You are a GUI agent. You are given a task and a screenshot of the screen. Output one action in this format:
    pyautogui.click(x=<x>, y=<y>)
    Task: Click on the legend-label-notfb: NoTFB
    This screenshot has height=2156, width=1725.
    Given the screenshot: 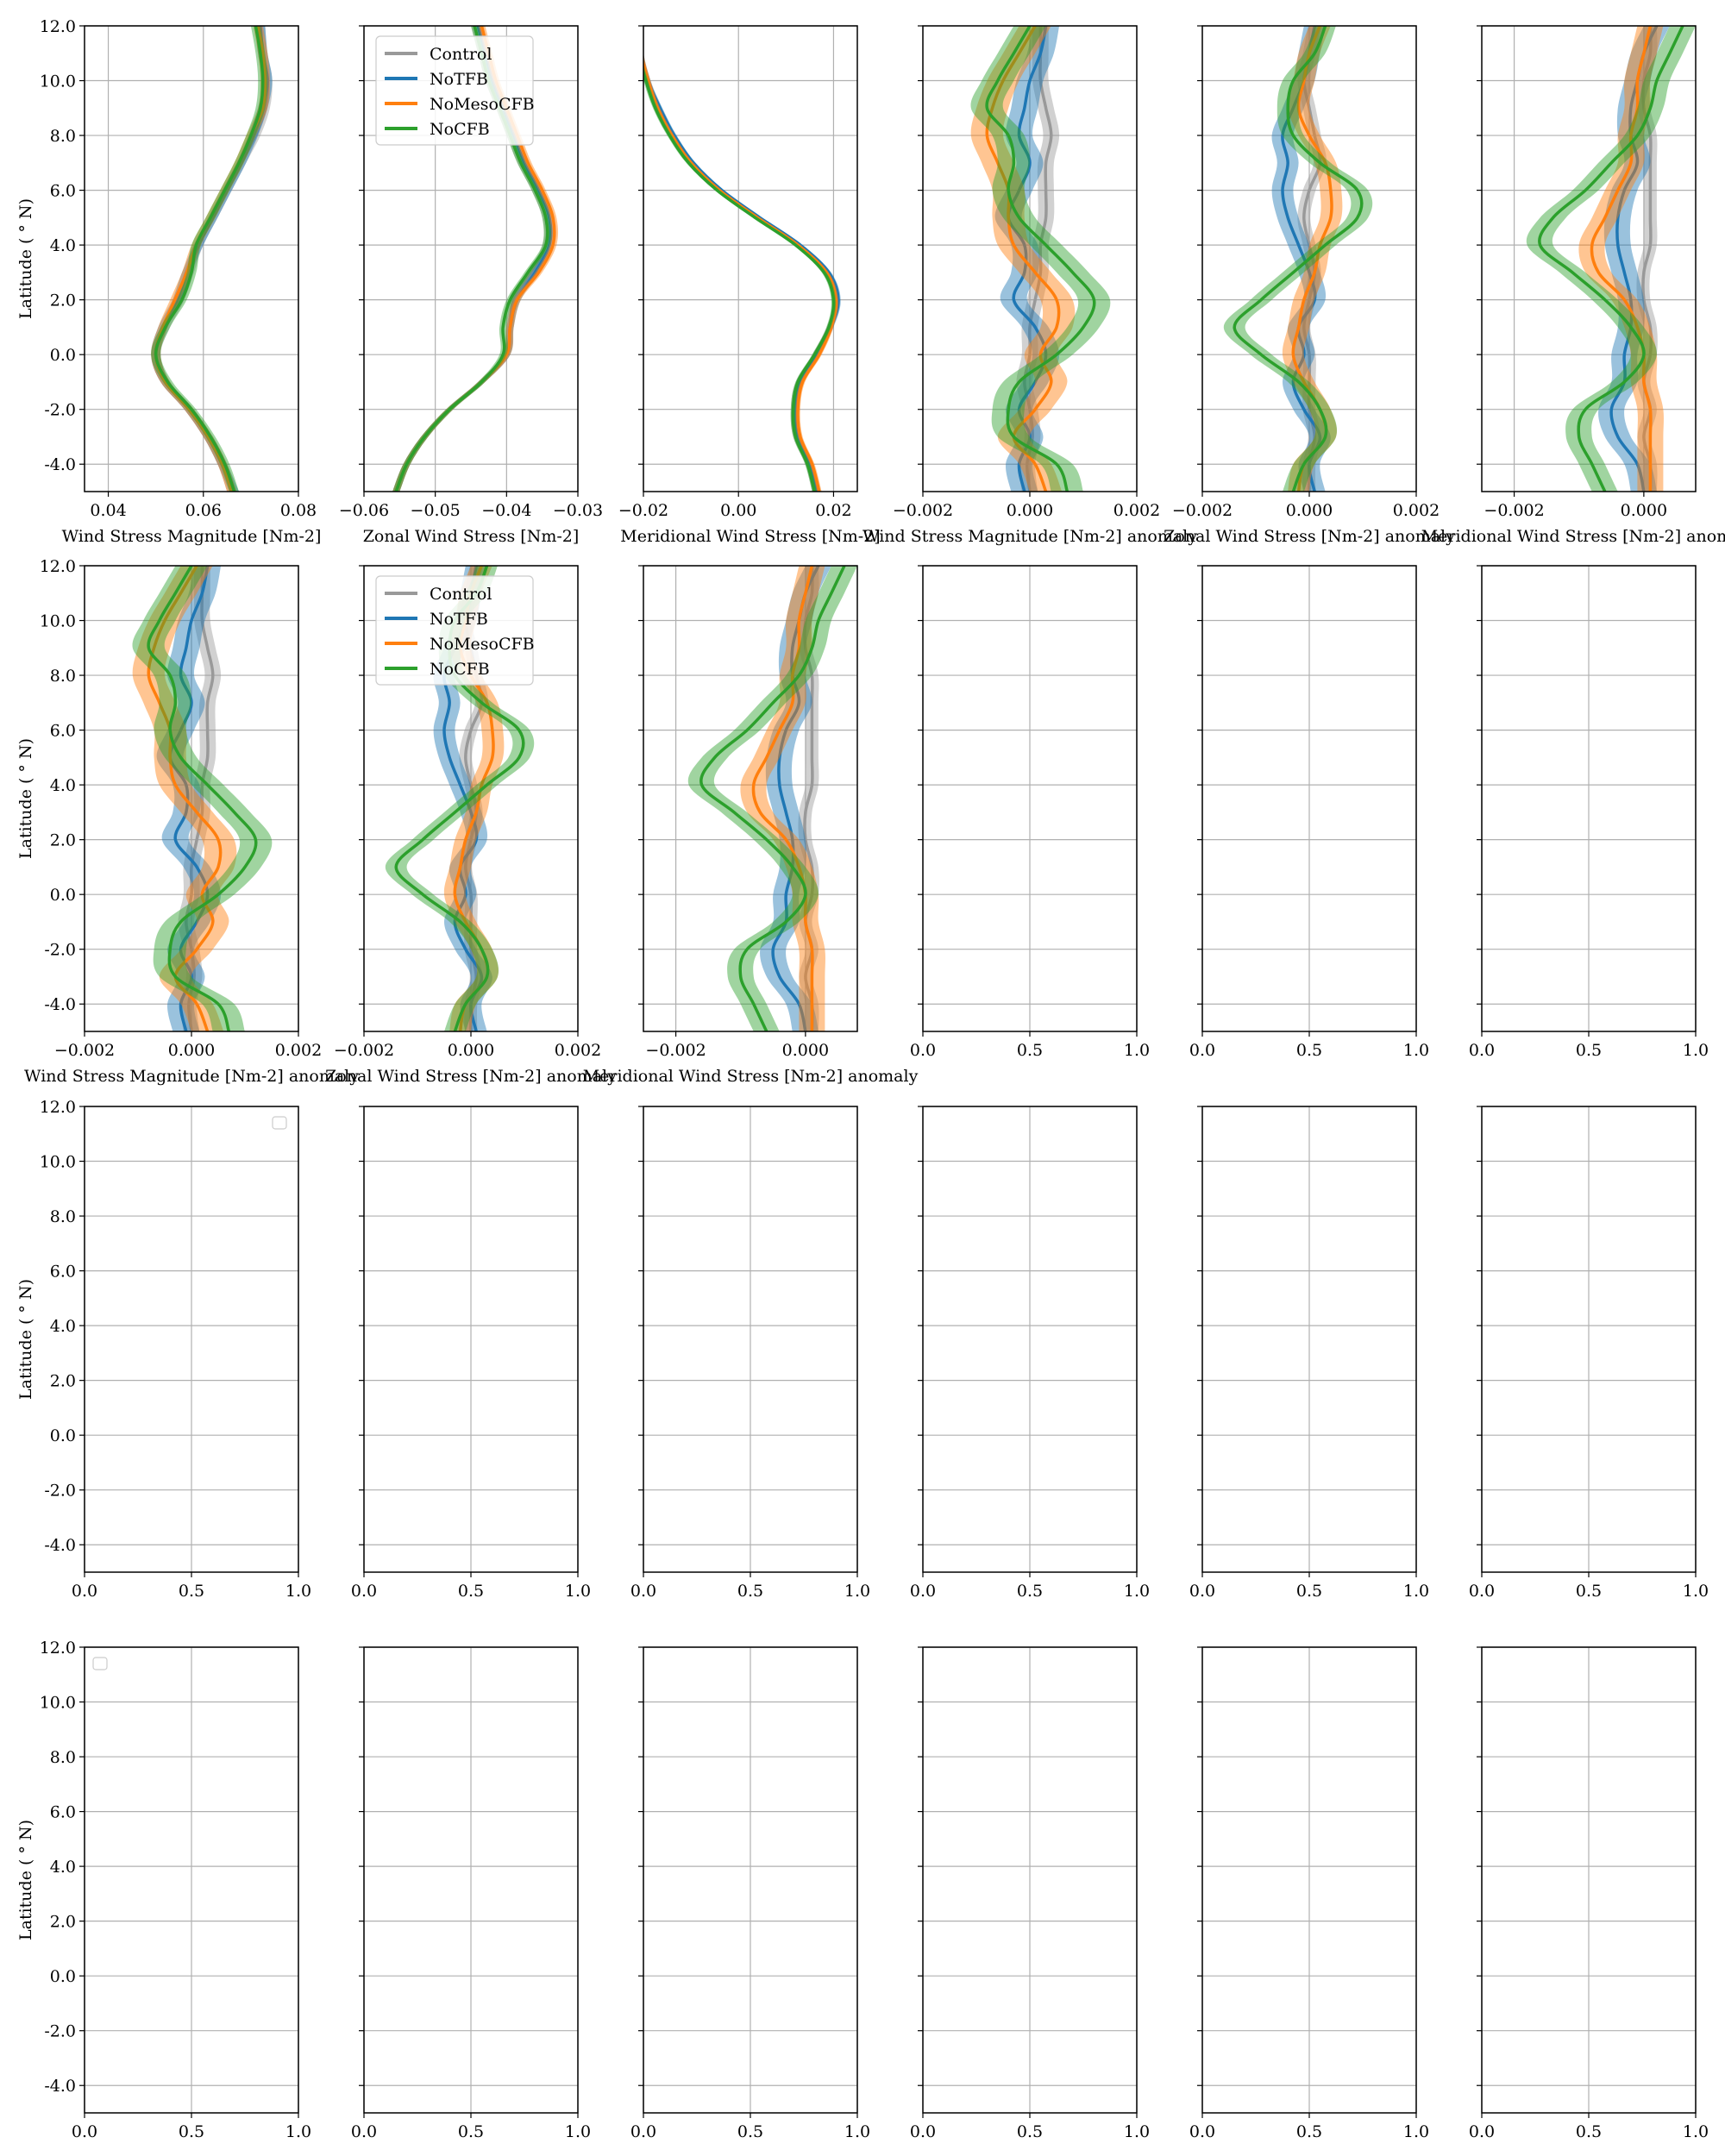 What is the action you would take?
    pyautogui.click(x=459, y=79)
    